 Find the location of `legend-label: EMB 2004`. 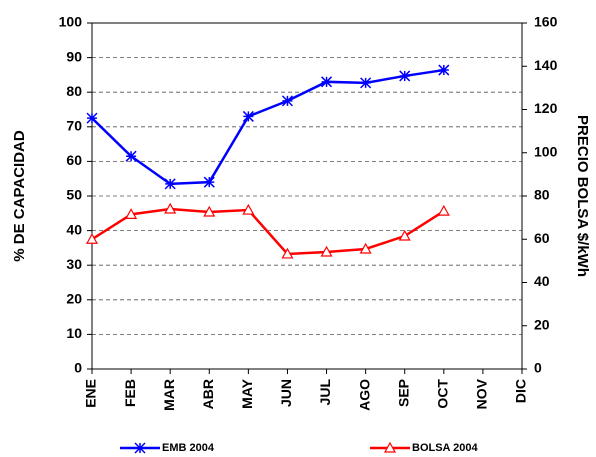

legend-label: EMB 2004 is located at coordinates (188, 448).